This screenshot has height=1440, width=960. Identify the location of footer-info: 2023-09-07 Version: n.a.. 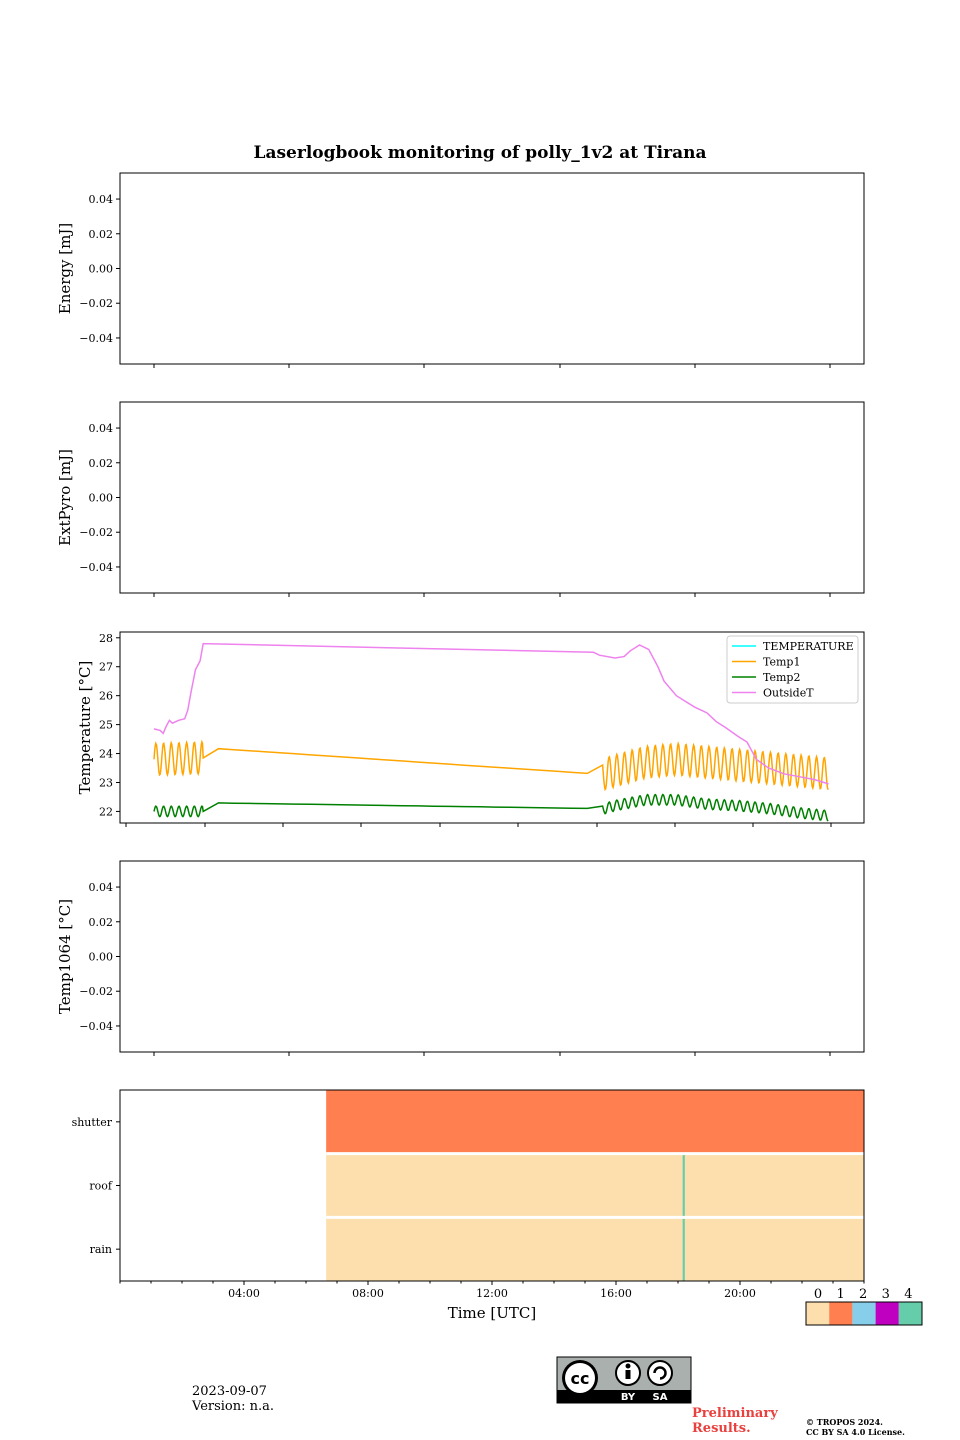
(233, 1399).